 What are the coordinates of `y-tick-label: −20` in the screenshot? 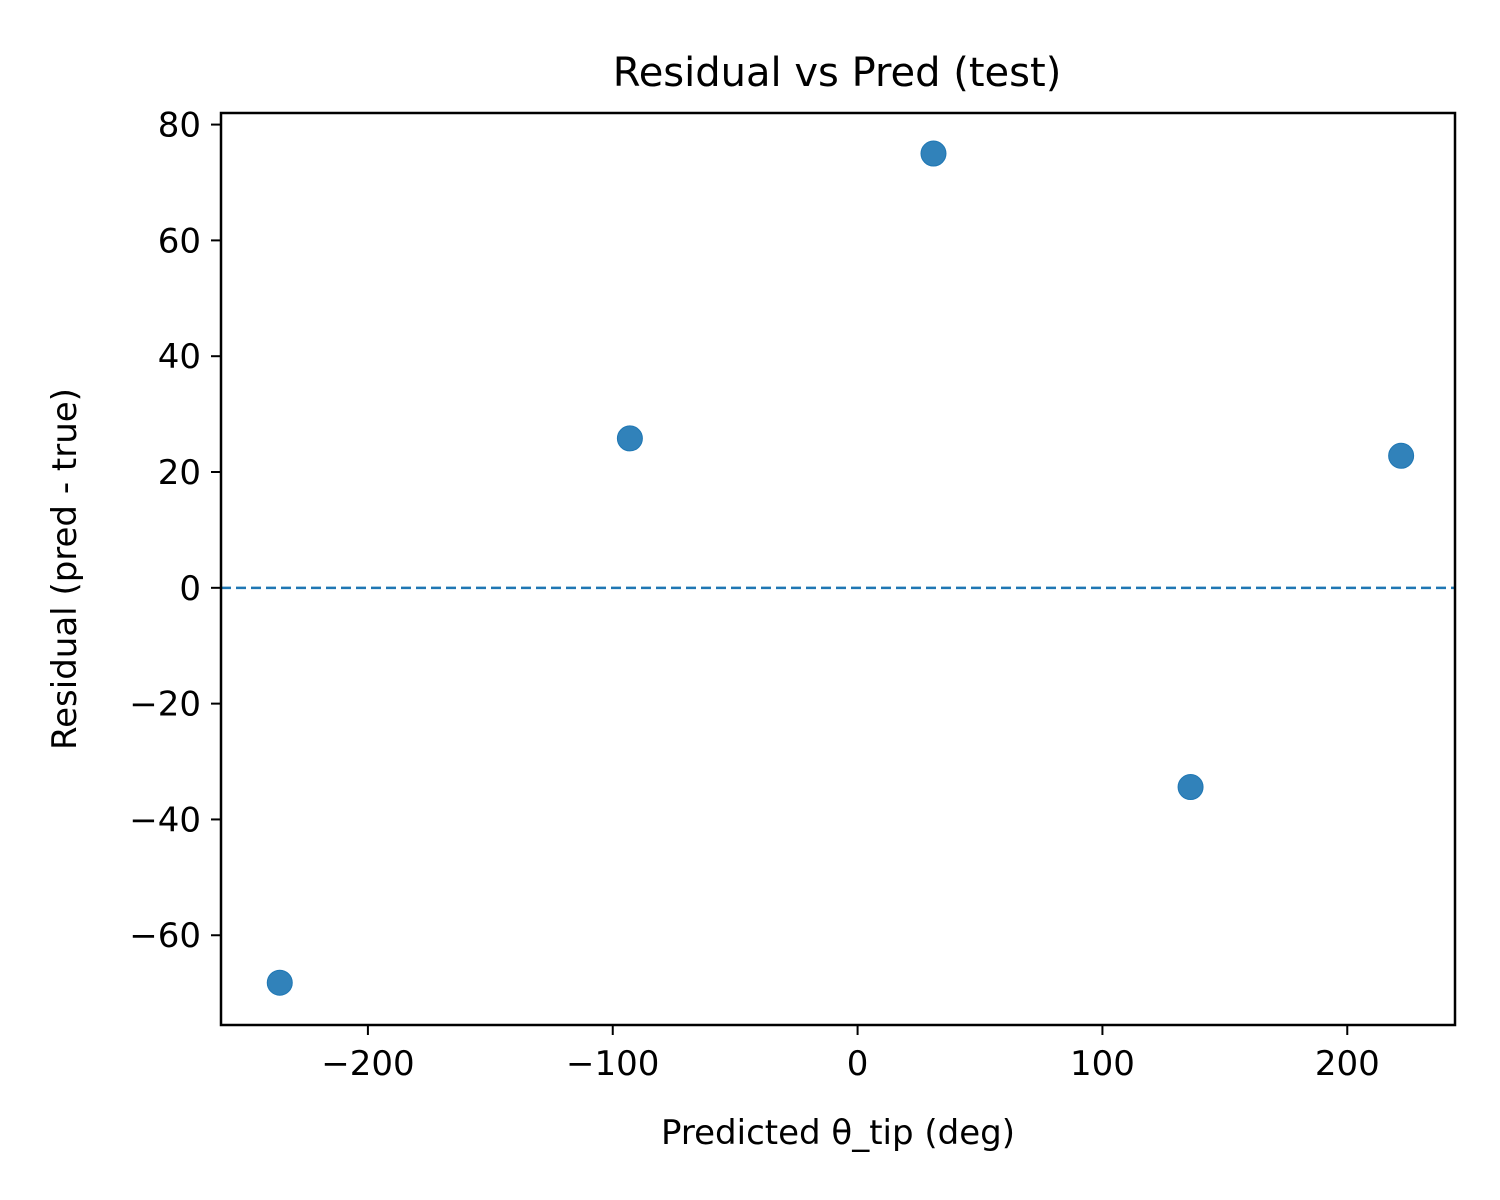 It's located at (165, 705).